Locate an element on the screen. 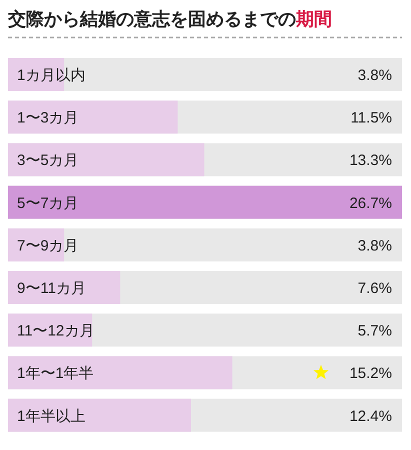 The image size is (411, 450). y-tick-label: 1年〜1年半 is located at coordinates (55, 373).